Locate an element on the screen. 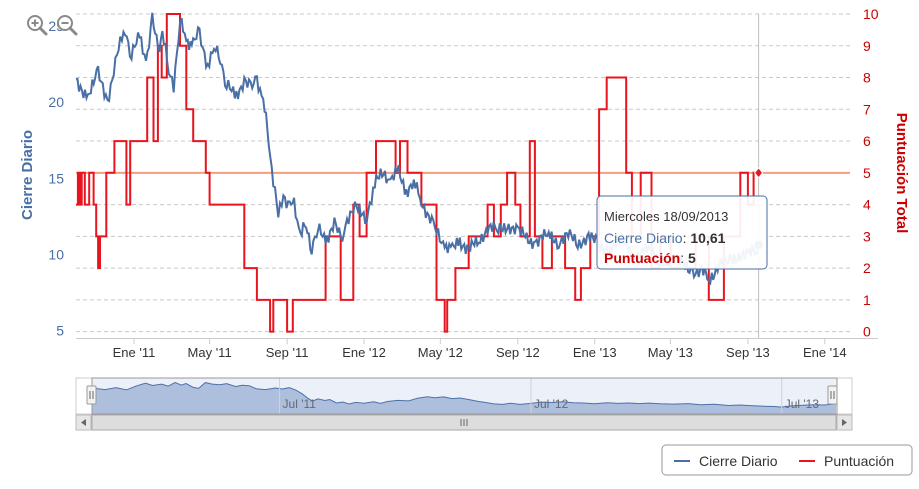  zoom-in-button is located at coordinates (37, 25).